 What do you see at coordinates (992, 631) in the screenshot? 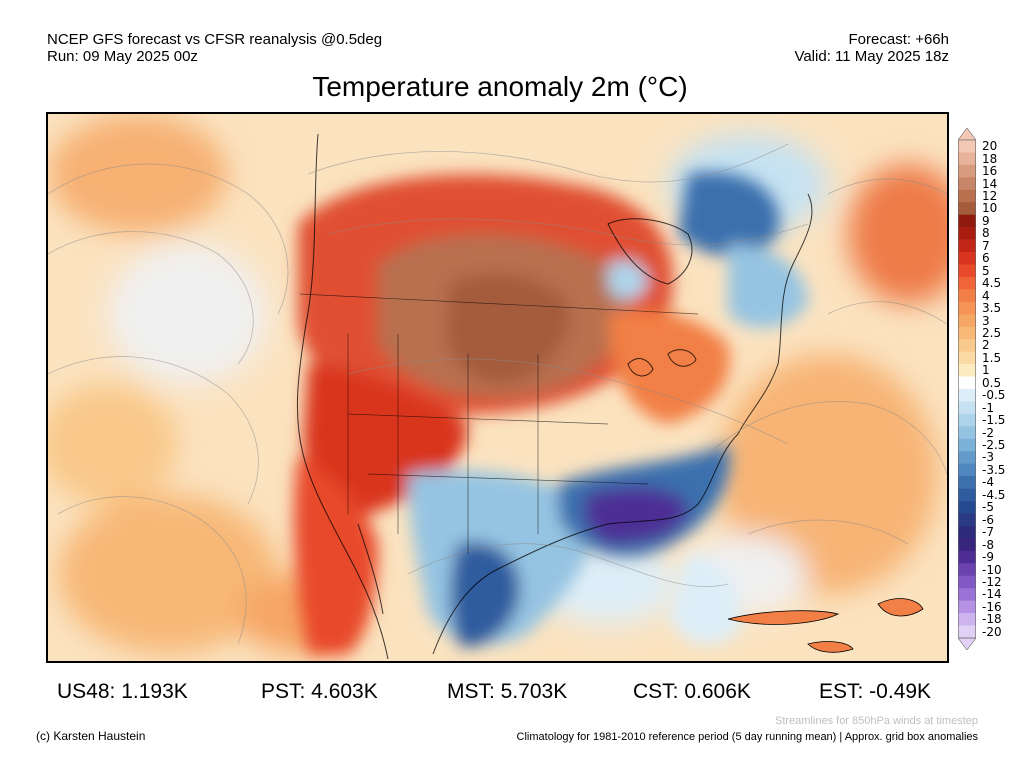
I see `colorbar-tick-label: -20` at bounding box center [992, 631].